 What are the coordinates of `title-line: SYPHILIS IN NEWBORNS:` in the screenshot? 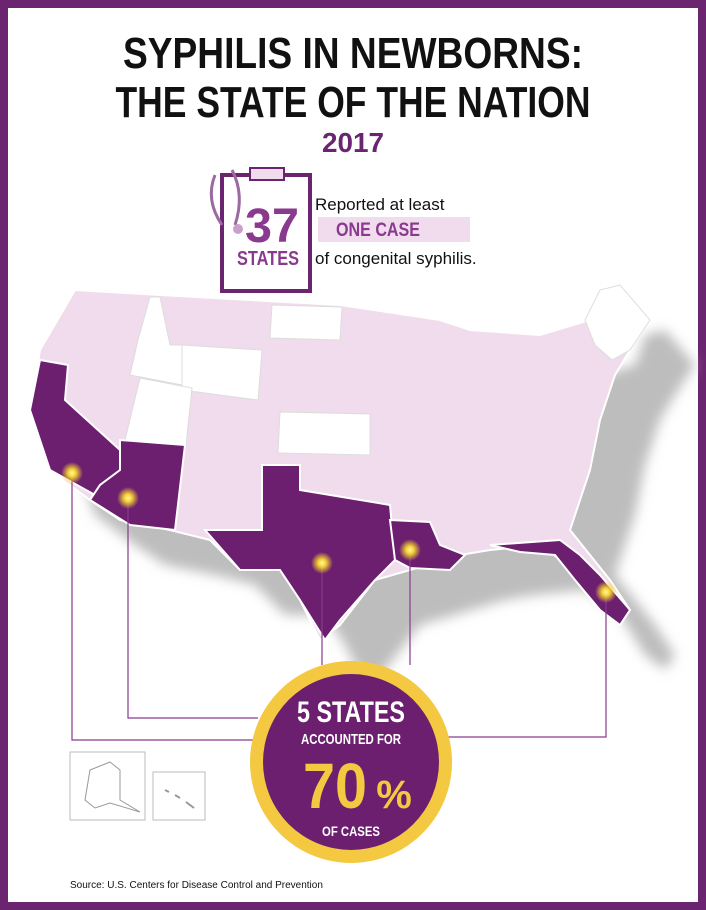 It's located at (353, 53).